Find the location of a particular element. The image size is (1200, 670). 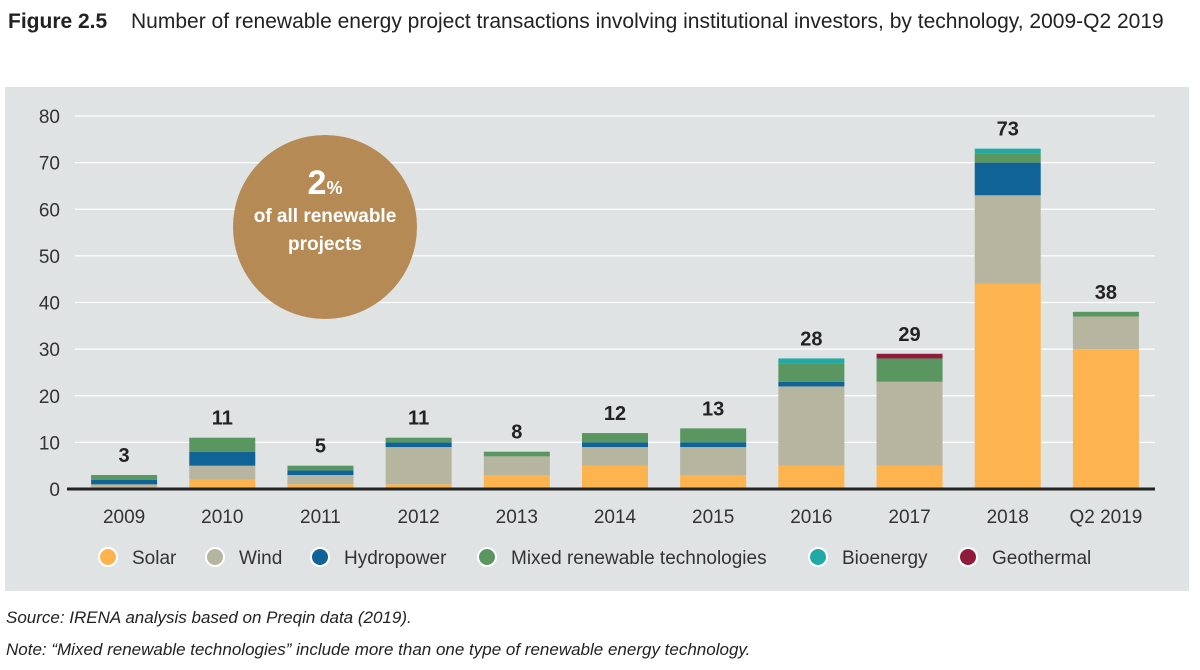

x-tick-label: Q2 2019 is located at coordinates (1105, 517).